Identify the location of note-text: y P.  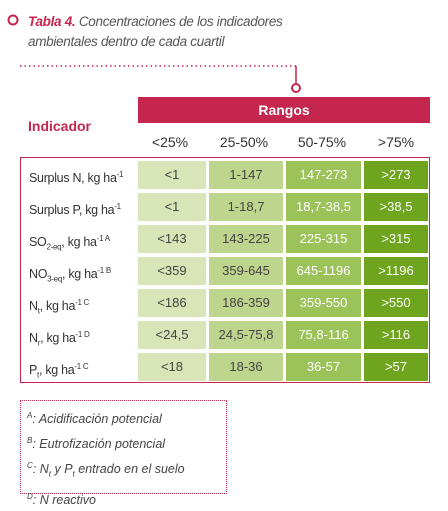
(62, 469).